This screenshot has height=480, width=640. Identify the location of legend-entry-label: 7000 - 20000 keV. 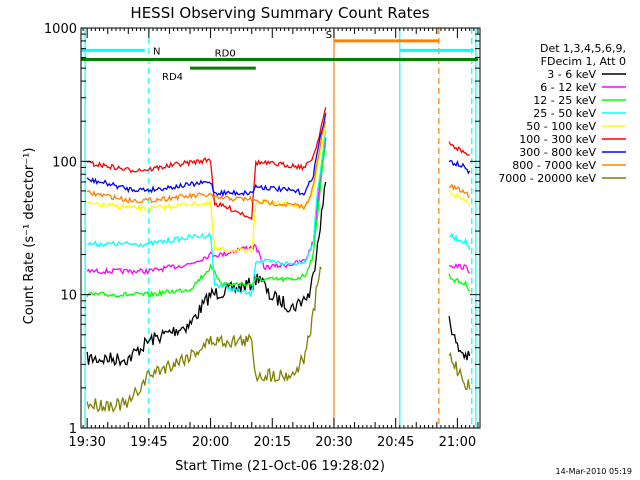
(547, 178).